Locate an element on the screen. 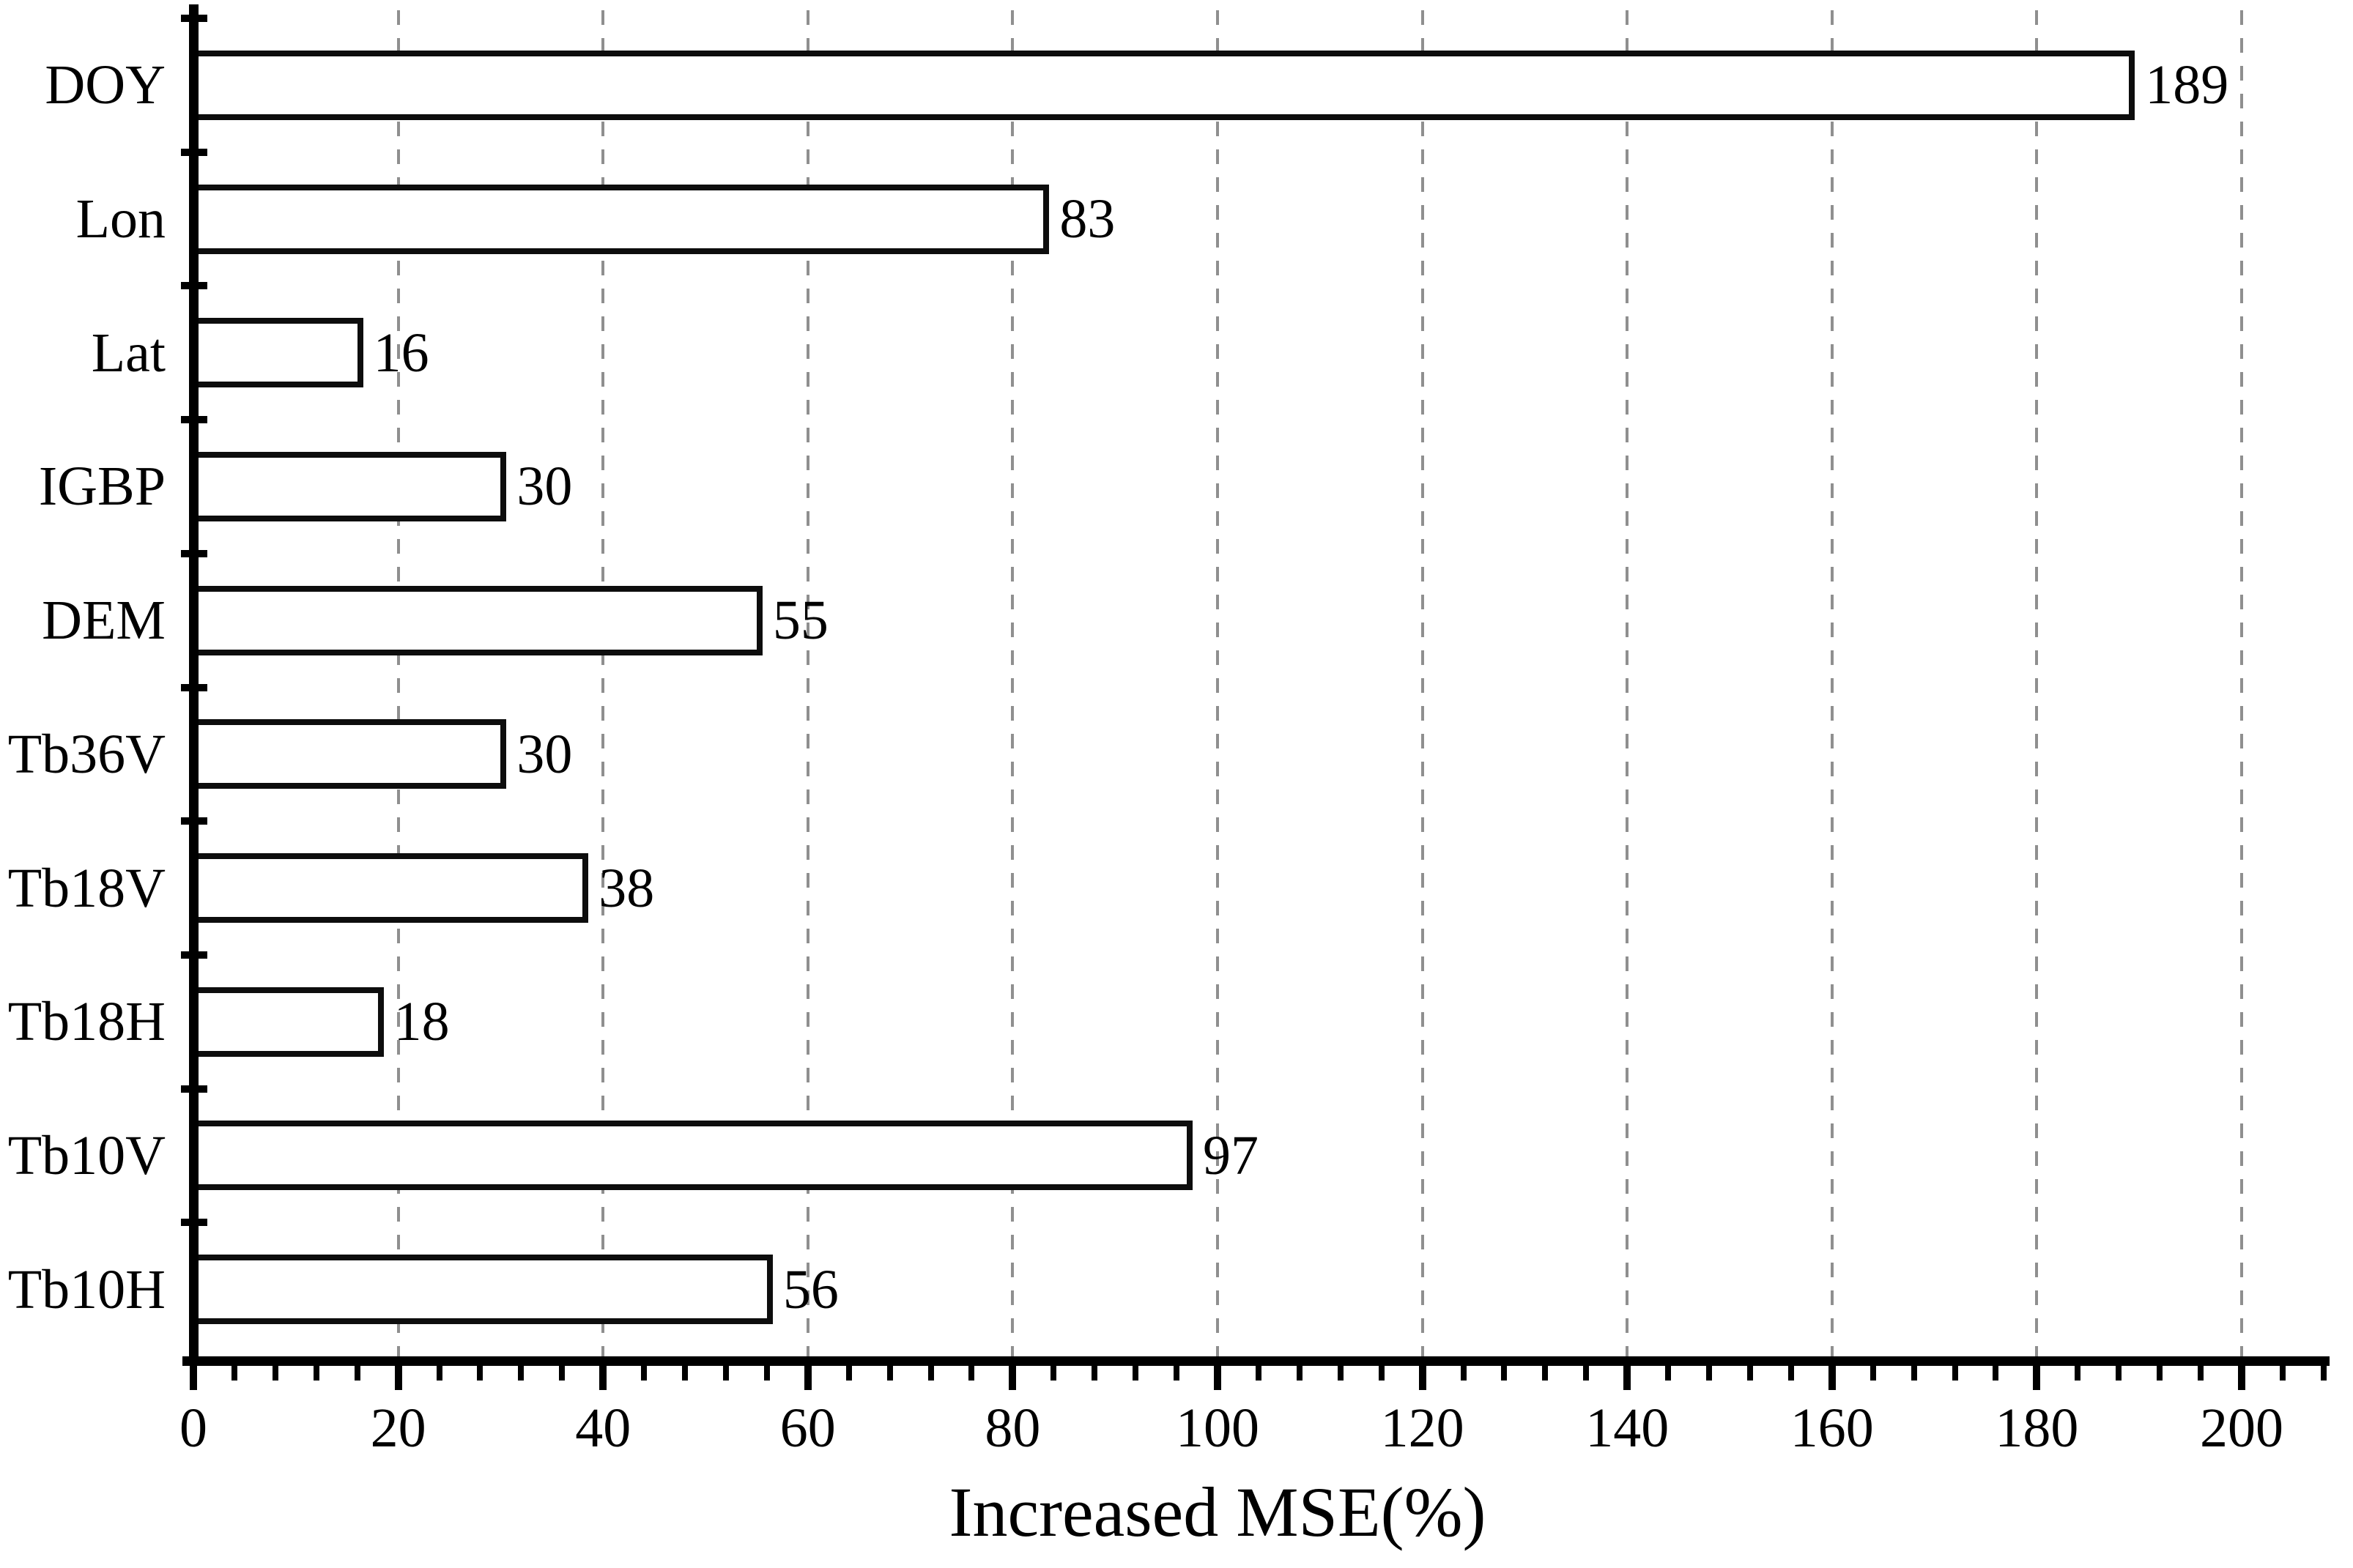 The width and height of the screenshot is (2353, 1568). bar-value-label: 38 is located at coordinates (627, 888).